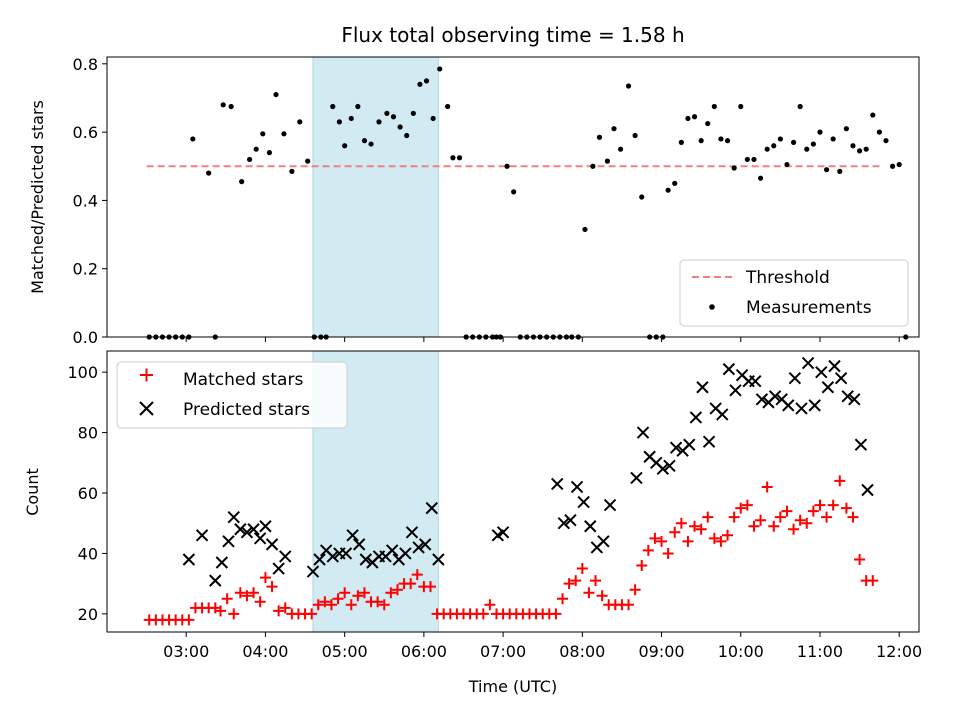 This screenshot has width=960, height=720. Describe the element at coordinates (512, 686) in the screenshot. I see `x-axis-label: Time (UTC)` at that location.